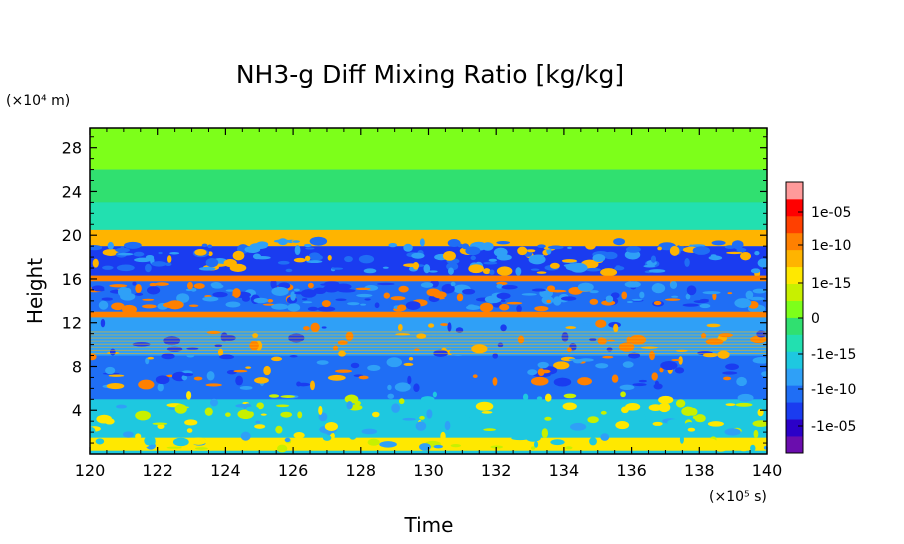 The width and height of the screenshot is (904, 544). Describe the element at coordinates (428, 278) in the screenshot. I see `heatmap-band` at that location.